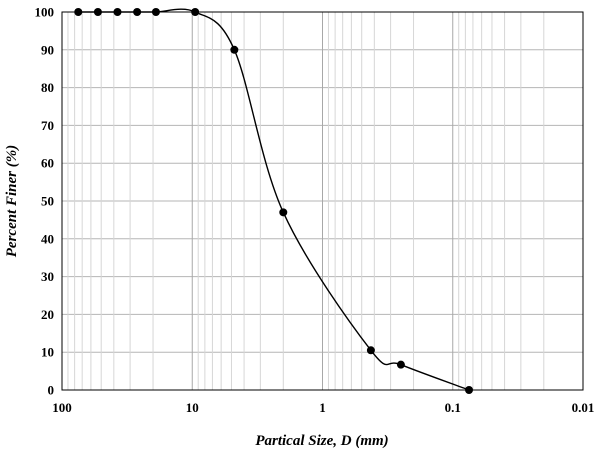 Image resolution: width=600 pixels, height=454 pixels. What do you see at coordinates (62, 407) in the screenshot?
I see `x-tick-label: 100` at bounding box center [62, 407].